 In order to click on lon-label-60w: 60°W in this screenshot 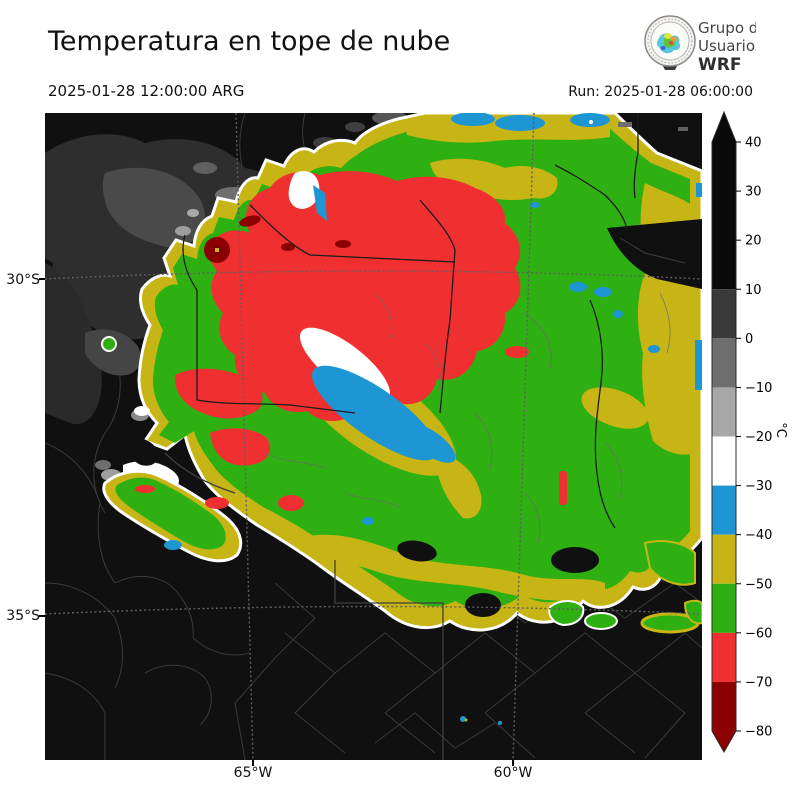, I will do `click(513, 773)`.